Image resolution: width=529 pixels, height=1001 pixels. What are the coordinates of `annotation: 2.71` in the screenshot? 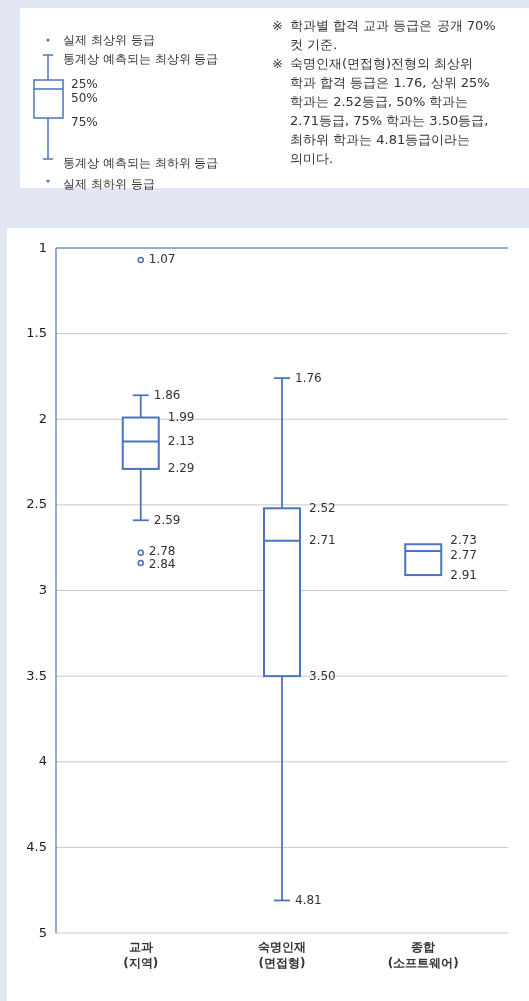 It's located at (322, 540).